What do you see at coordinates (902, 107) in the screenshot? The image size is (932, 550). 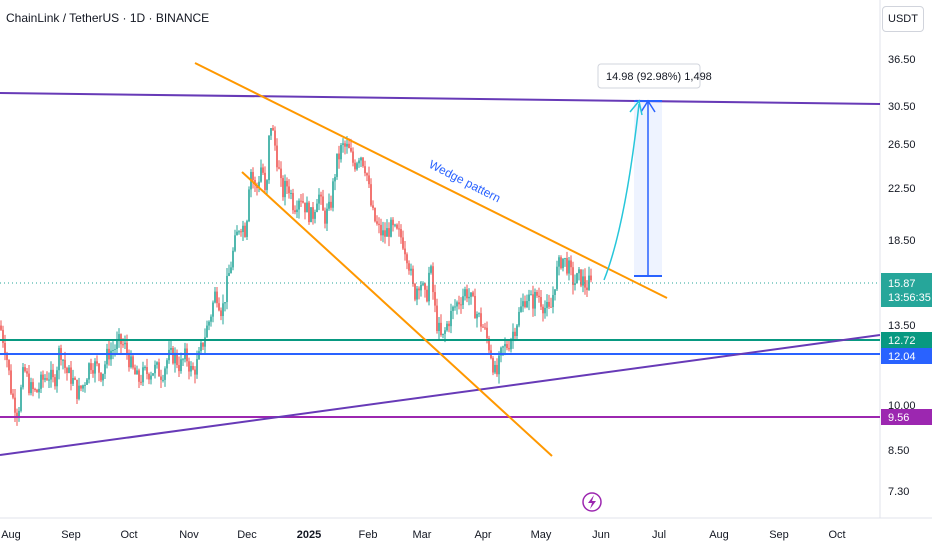 I see `price-tick: 30.50` at bounding box center [902, 107].